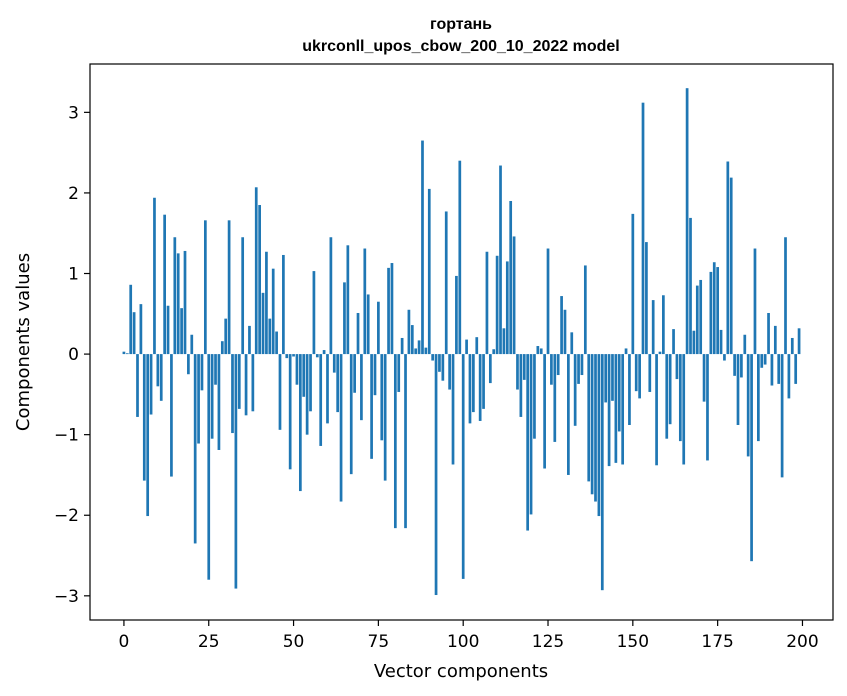 Image resolution: width=847 pixels, height=696 pixels. Describe the element at coordinates (469, 636) in the screenshot. I see `x-axis: 0 25 50 75 100 125 150 175 200` at that location.